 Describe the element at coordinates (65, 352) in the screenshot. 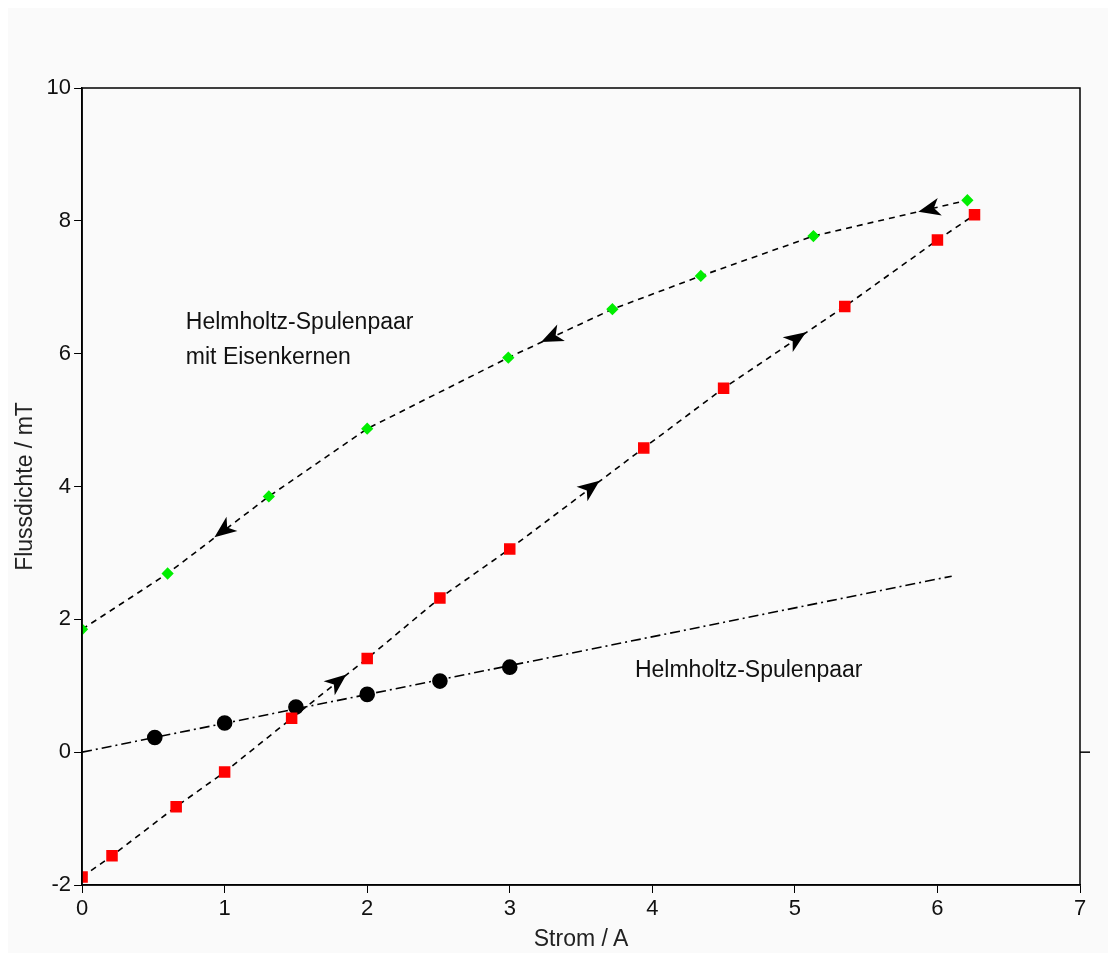

I see `y-tick-label: 6` at that location.